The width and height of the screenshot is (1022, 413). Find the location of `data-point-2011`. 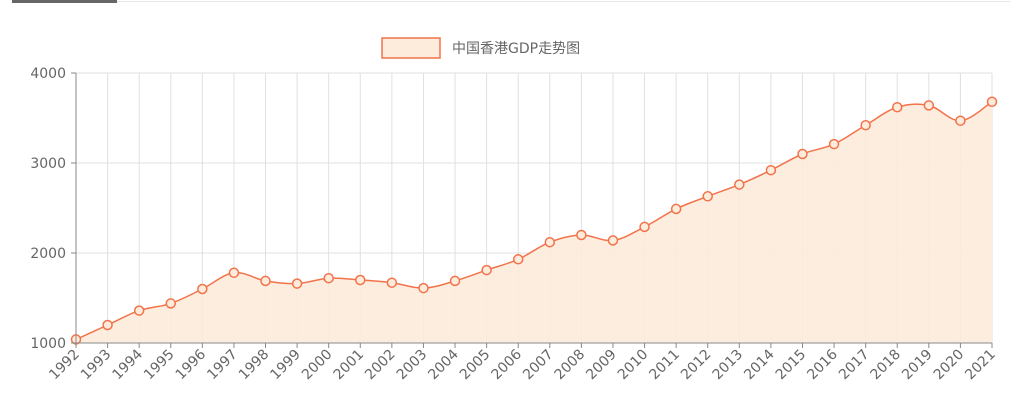

data-point-2011 is located at coordinates (676, 209).